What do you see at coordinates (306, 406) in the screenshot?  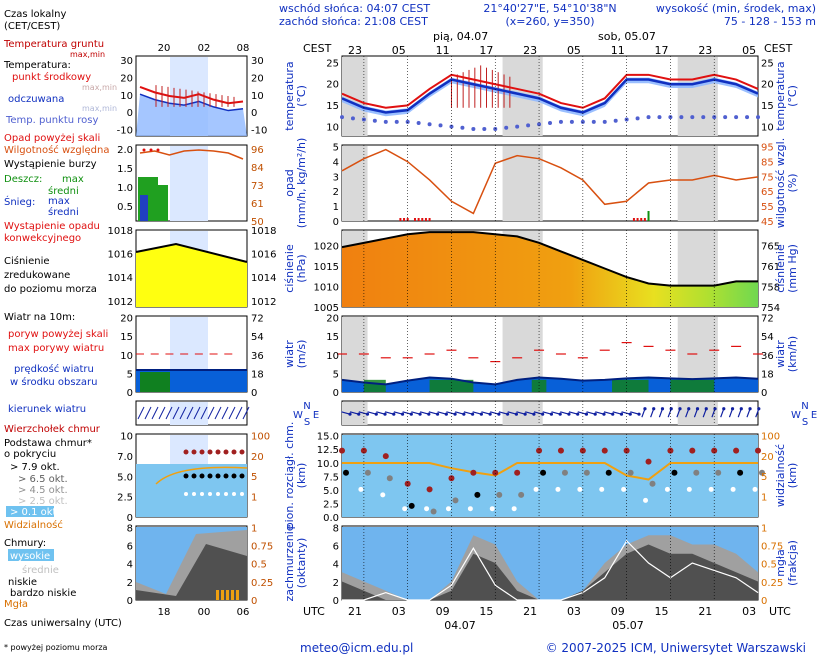 I see `compass-left-N: N` at bounding box center [306, 406].